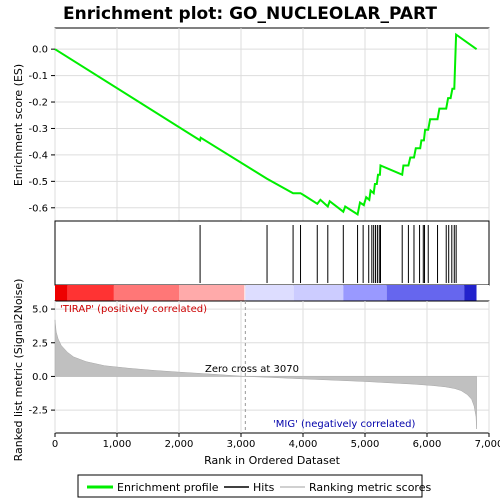 The image size is (500, 500). Describe the element at coordinates (303, 444) in the screenshot. I see `x-tick-label: 4,000` at that location.